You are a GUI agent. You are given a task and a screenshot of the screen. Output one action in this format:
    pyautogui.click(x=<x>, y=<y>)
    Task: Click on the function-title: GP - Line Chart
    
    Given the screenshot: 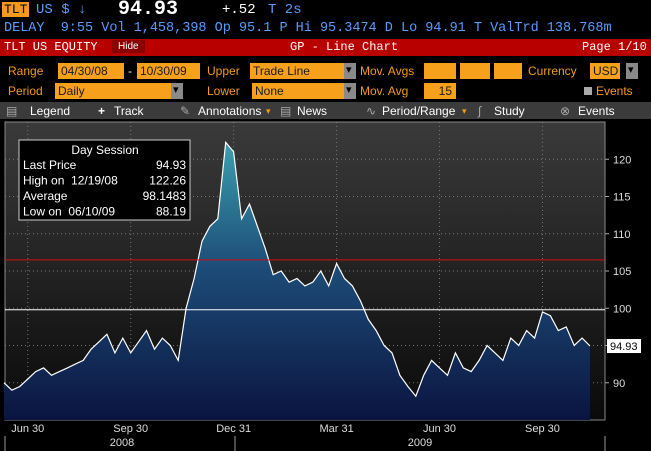 What is the action you would take?
    pyautogui.click(x=344, y=47)
    